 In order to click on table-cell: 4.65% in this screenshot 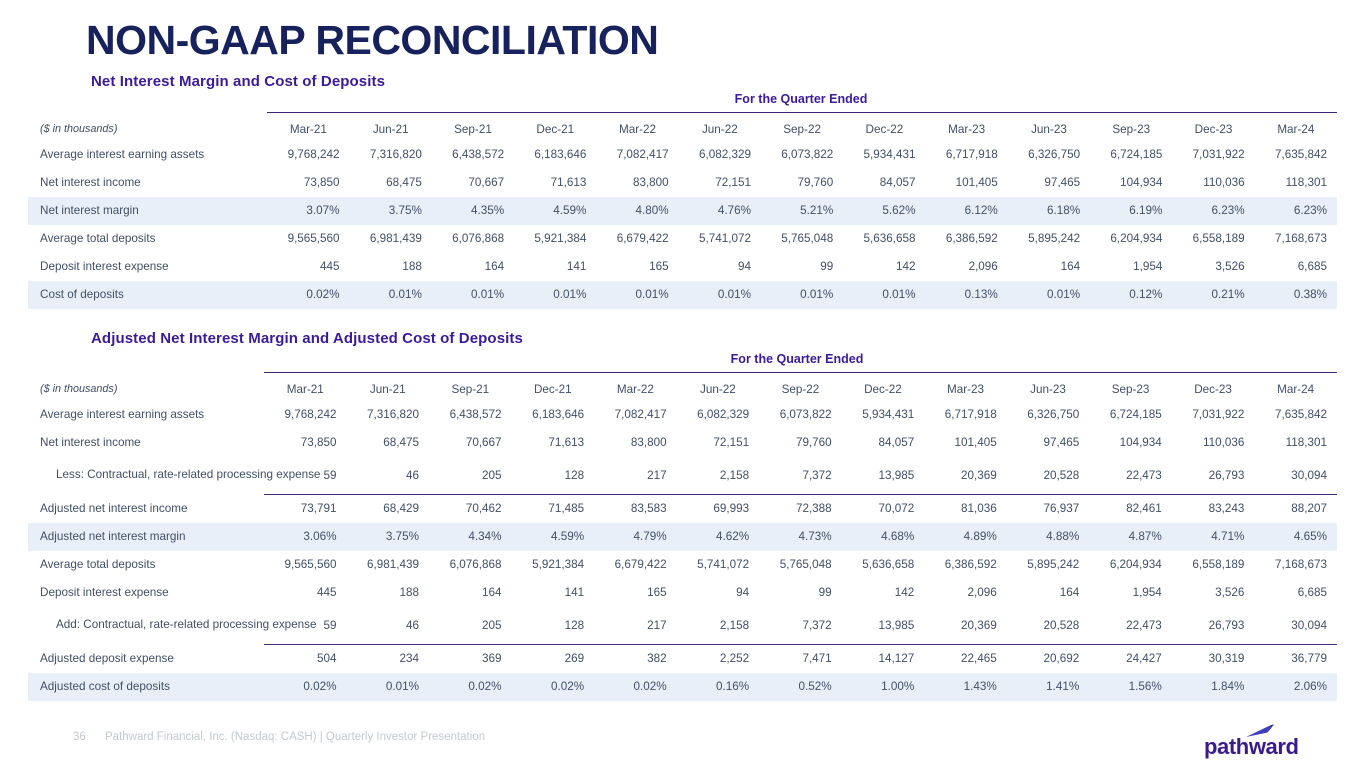, I will do `click(1295, 536)`.